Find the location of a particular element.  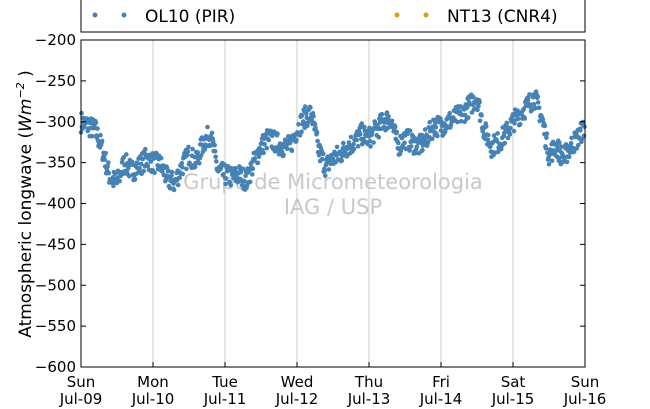

legend-marker-nt13-b is located at coordinates (426, 15).